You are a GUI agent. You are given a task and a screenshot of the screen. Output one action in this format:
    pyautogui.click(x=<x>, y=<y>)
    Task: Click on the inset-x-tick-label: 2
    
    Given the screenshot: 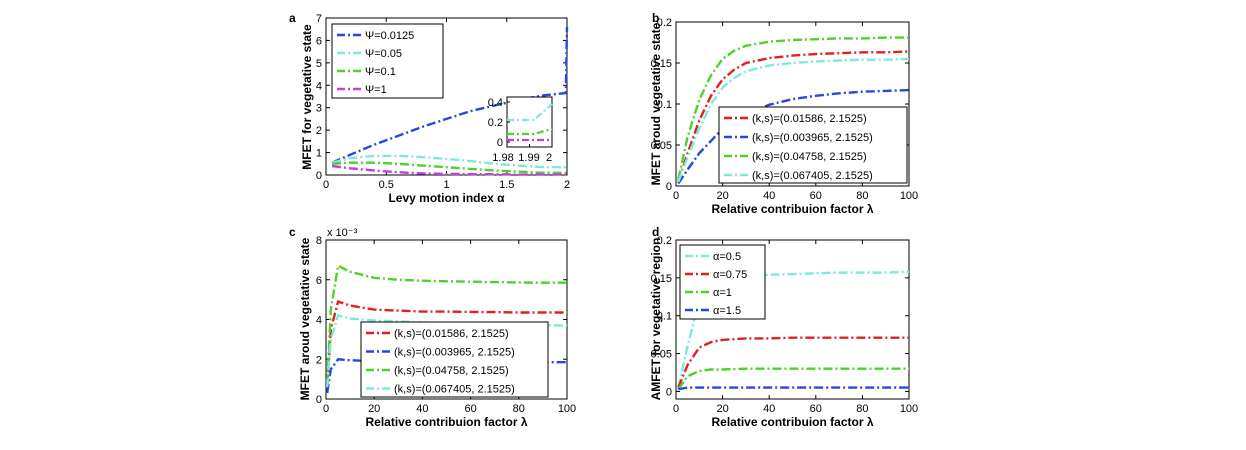 What is the action you would take?
    pyautogui.click(x=549, y=158)
    